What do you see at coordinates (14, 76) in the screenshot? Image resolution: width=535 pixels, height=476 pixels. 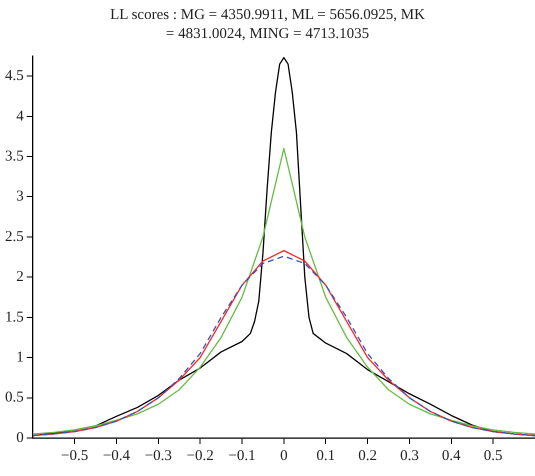 I see `y-tick-label: 4.5` at bounding box center [14, 76].